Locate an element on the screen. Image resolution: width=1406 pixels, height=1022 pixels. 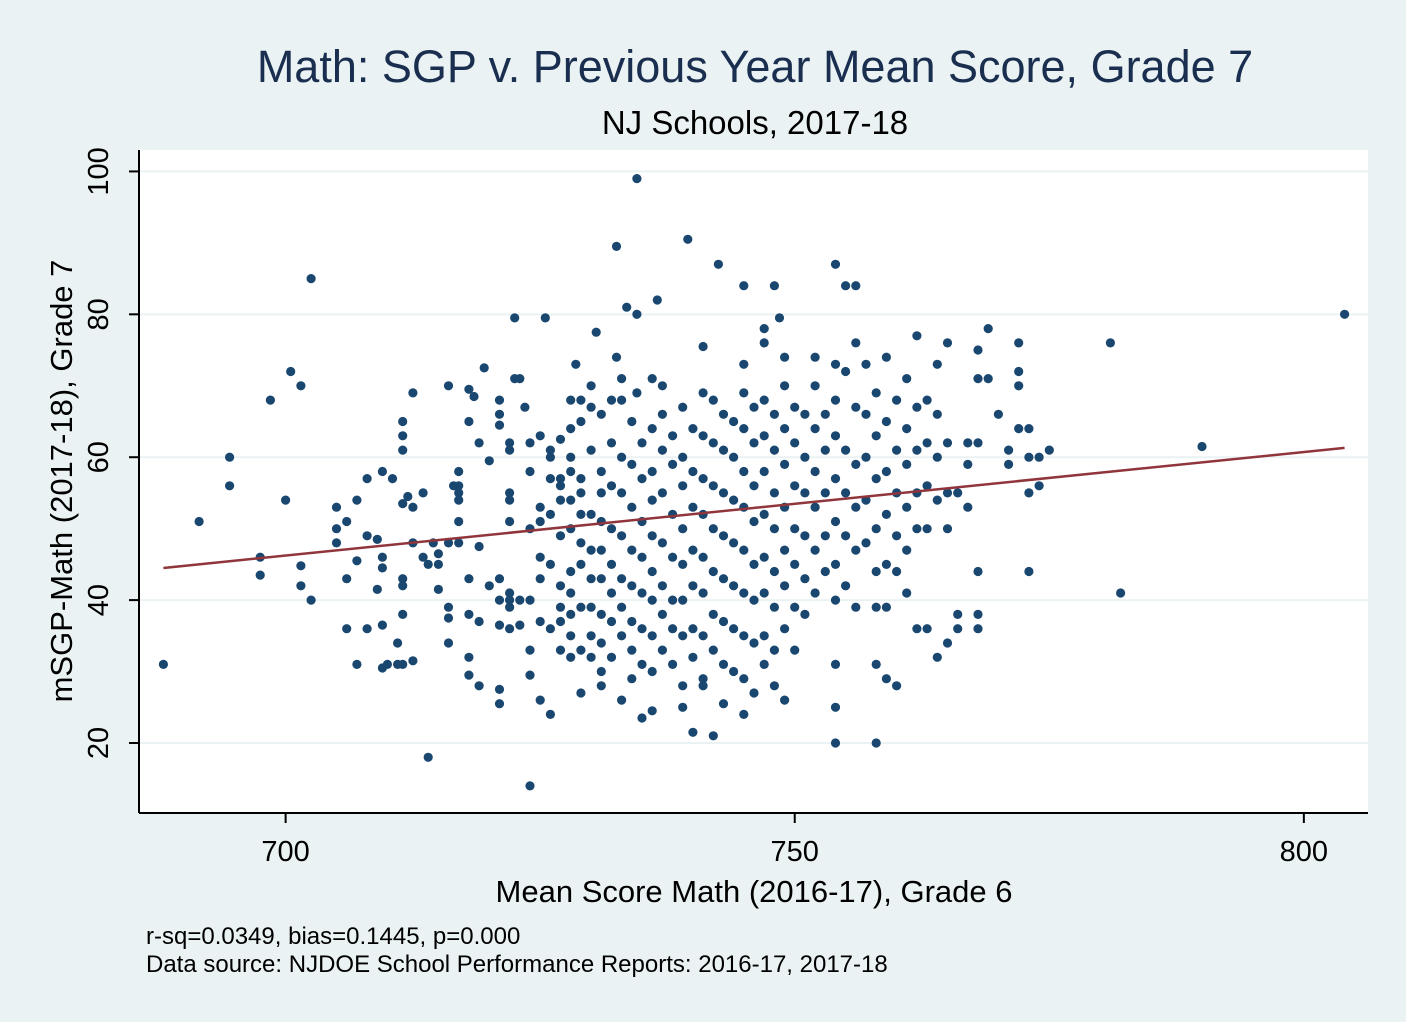
y-tick-label-100: 100 is located at coordinates (99, 171).